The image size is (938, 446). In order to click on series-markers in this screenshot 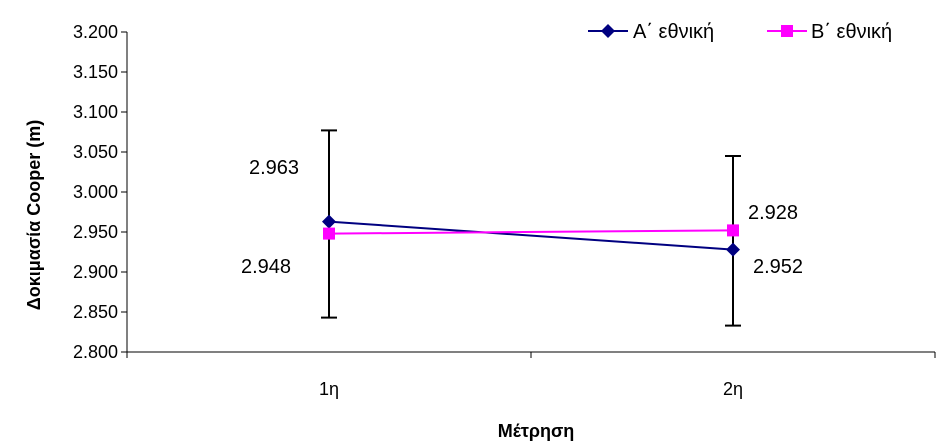, I will do `click(531, 235)`.